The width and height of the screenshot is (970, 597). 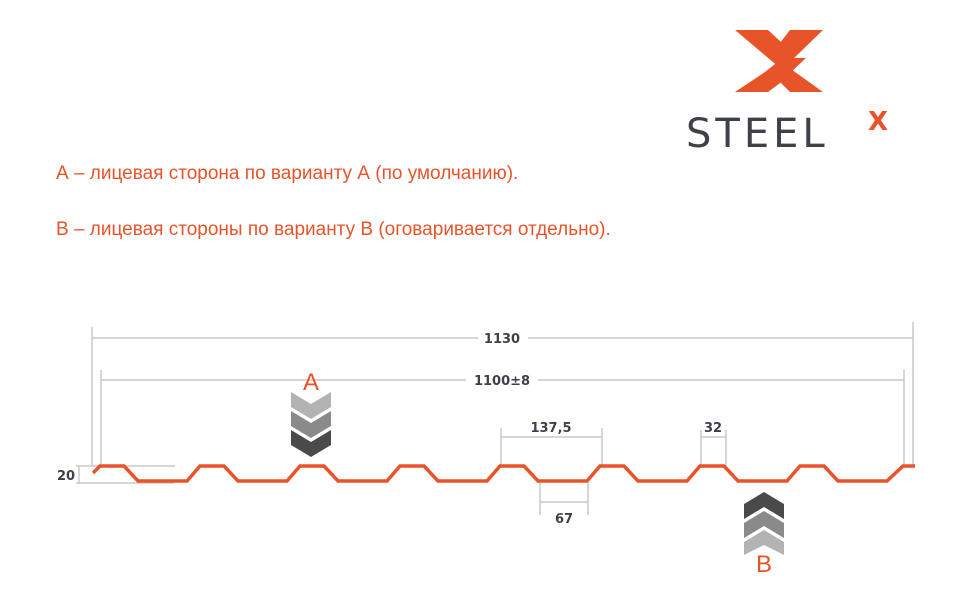 I want to click on dim-height: 20, so click(x=66, y=476).